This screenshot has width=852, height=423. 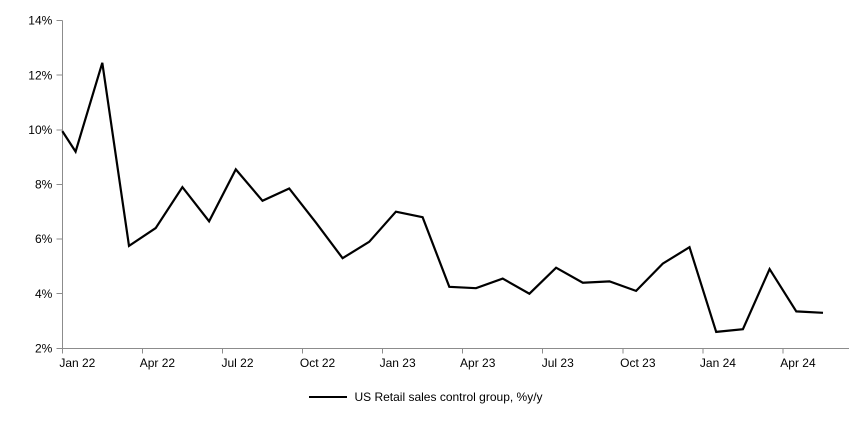 I want to click on x-tick-label: Apr 24, so click(x=798, y=363).